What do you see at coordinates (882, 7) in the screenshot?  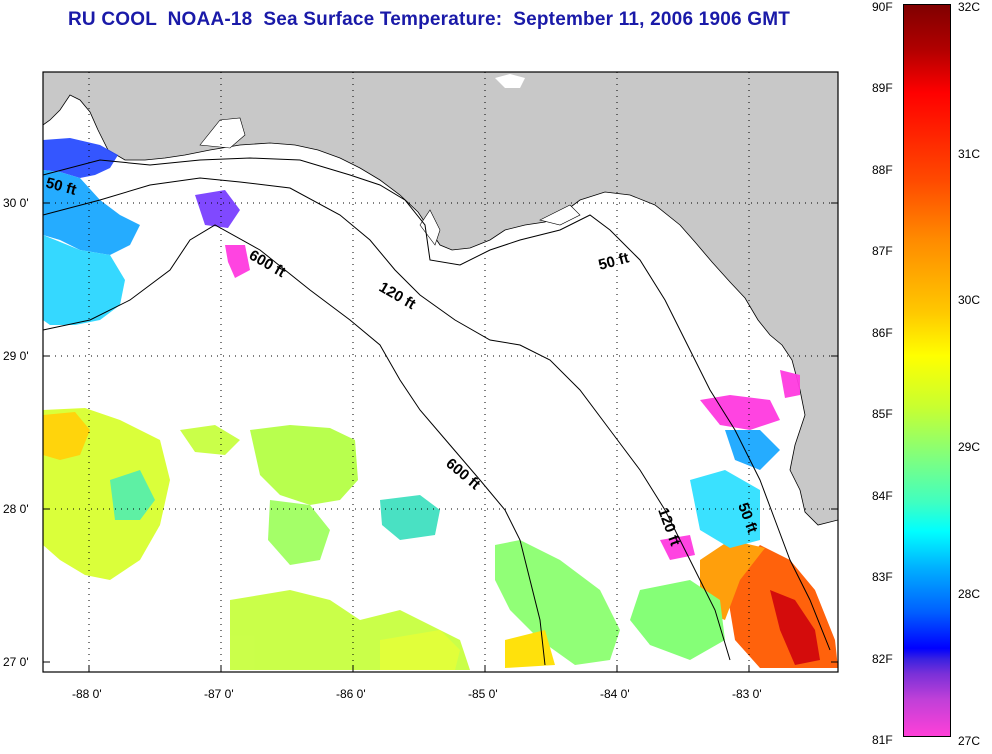 I see `colorbar-f-label: 90F` at bounding box center [882, 7].